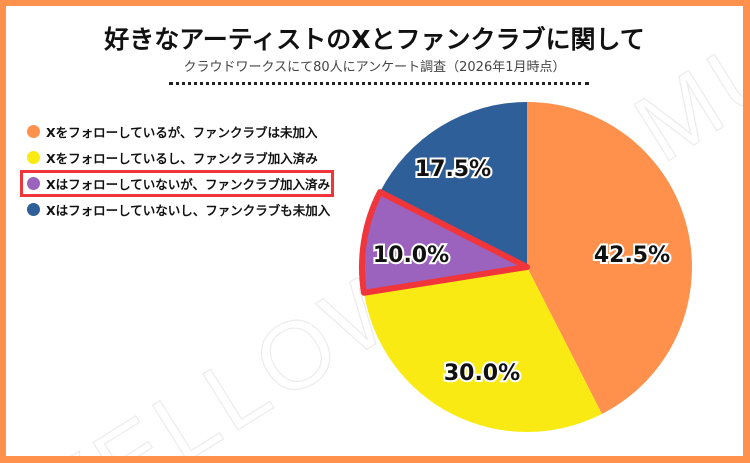 This screenshot has height=463, width=750. I want to click on legend-item-nofollow-no-fanclub: Xはフォローしていないし、ファンクラブも未加入, so click(175, 209).